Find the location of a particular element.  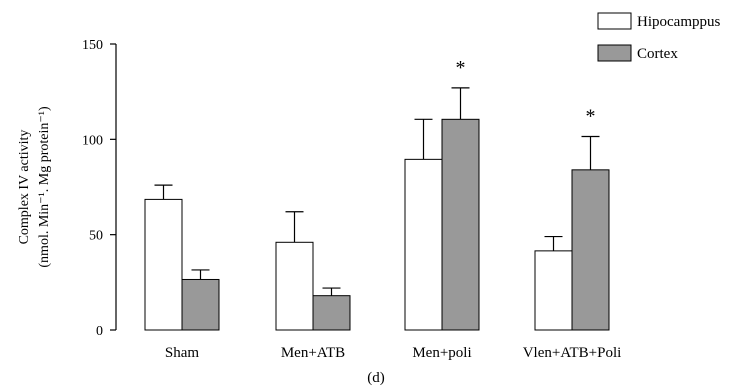

y-tick-label: 50 is located at coordinates (96, 236).